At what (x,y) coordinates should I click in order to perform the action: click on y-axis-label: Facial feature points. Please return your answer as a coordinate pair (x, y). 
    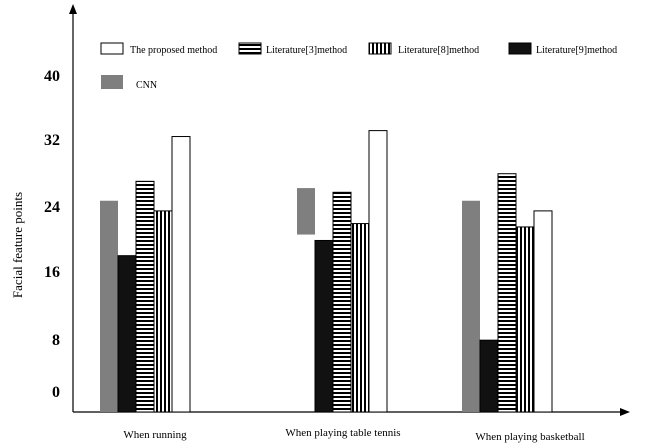
    Looking at the image, I should click on (17, 245).